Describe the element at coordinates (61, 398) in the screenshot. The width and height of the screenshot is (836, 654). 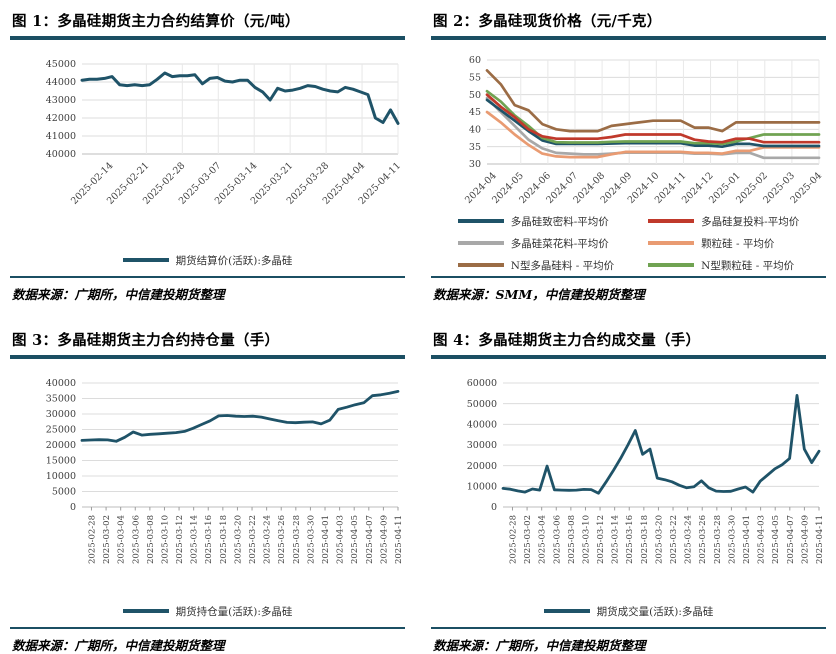
I see `y-tick-label: 35000` at that location.